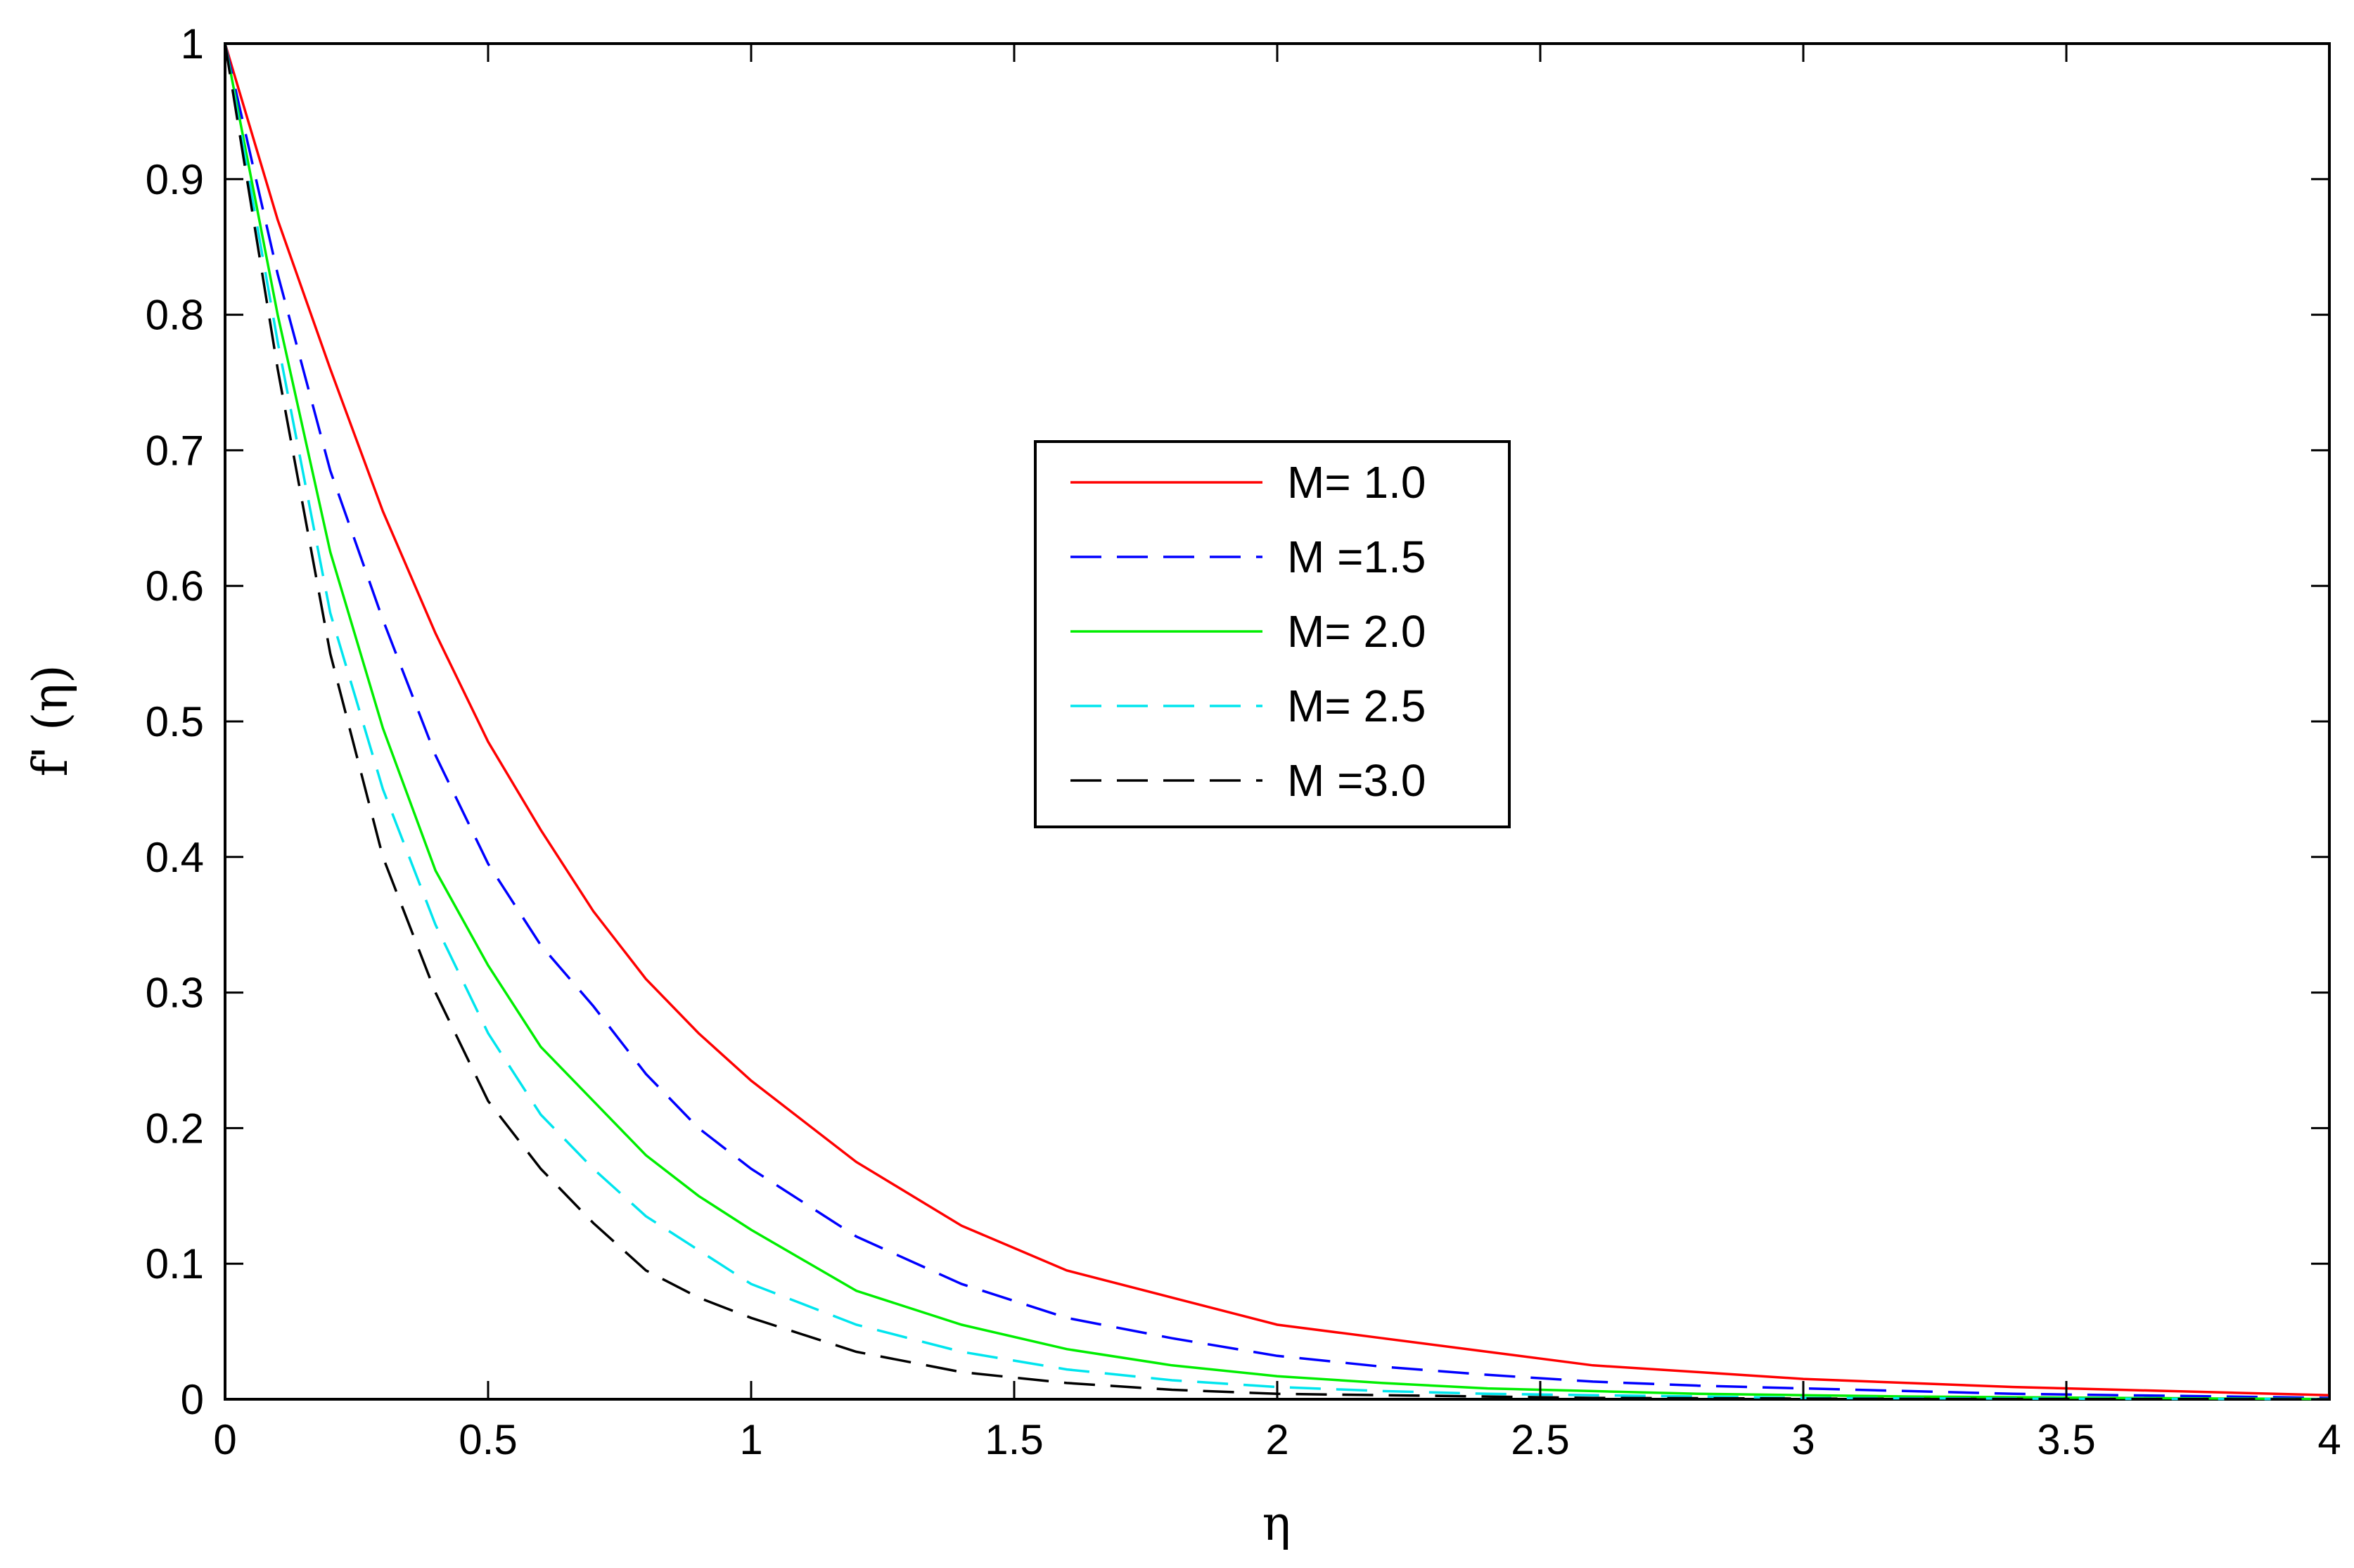 The image size is (2354, 1568). Describe the element at coordinates (1356, 631) in the screenshot. I see `legend-label-3: M= 2.0` at that location.